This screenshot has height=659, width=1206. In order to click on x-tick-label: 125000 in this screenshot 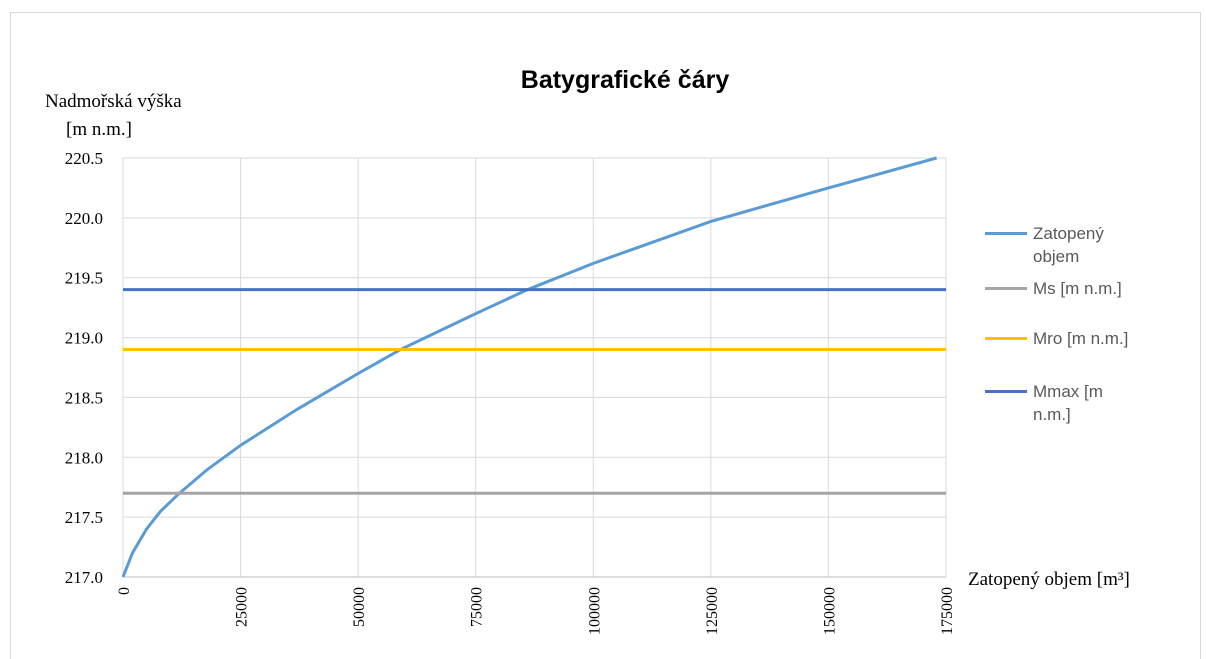, I will do `click(712, 611)`.